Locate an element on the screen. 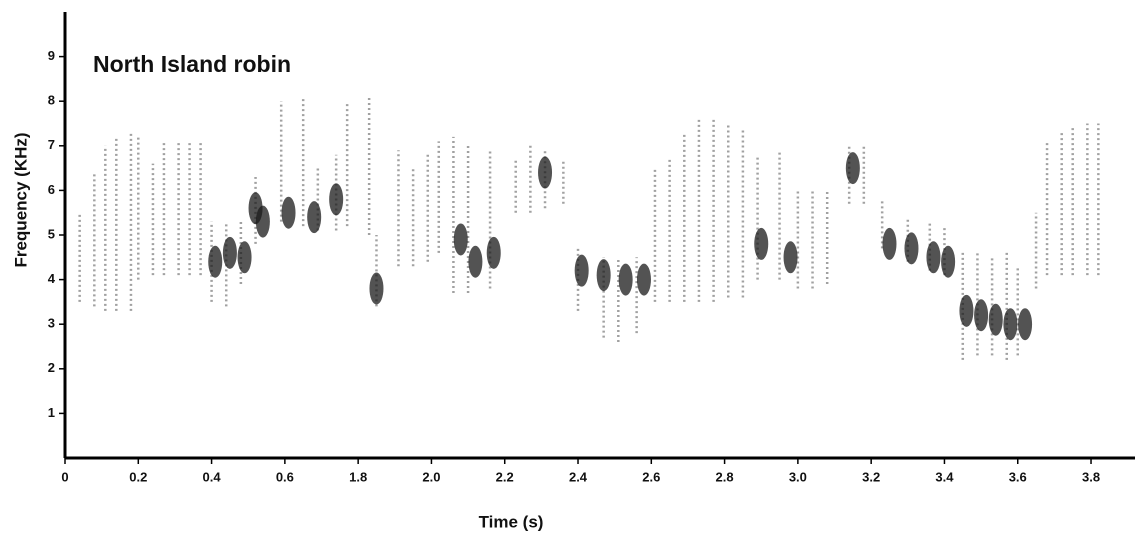  chart-title: North Island robin is located at coordinates (192, 64).